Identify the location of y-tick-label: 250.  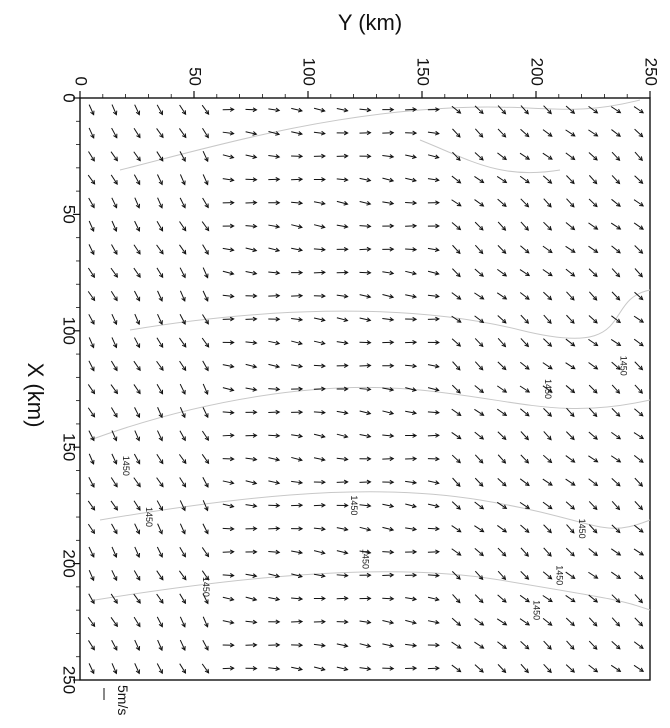
(651, 72).